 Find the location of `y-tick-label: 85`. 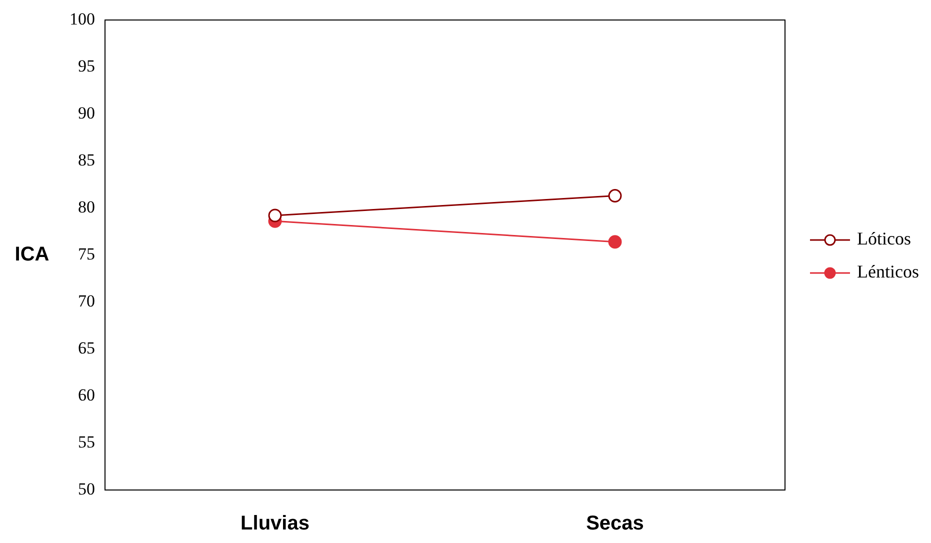

y-tick-label: 85 is located at coordinates (86, 160).